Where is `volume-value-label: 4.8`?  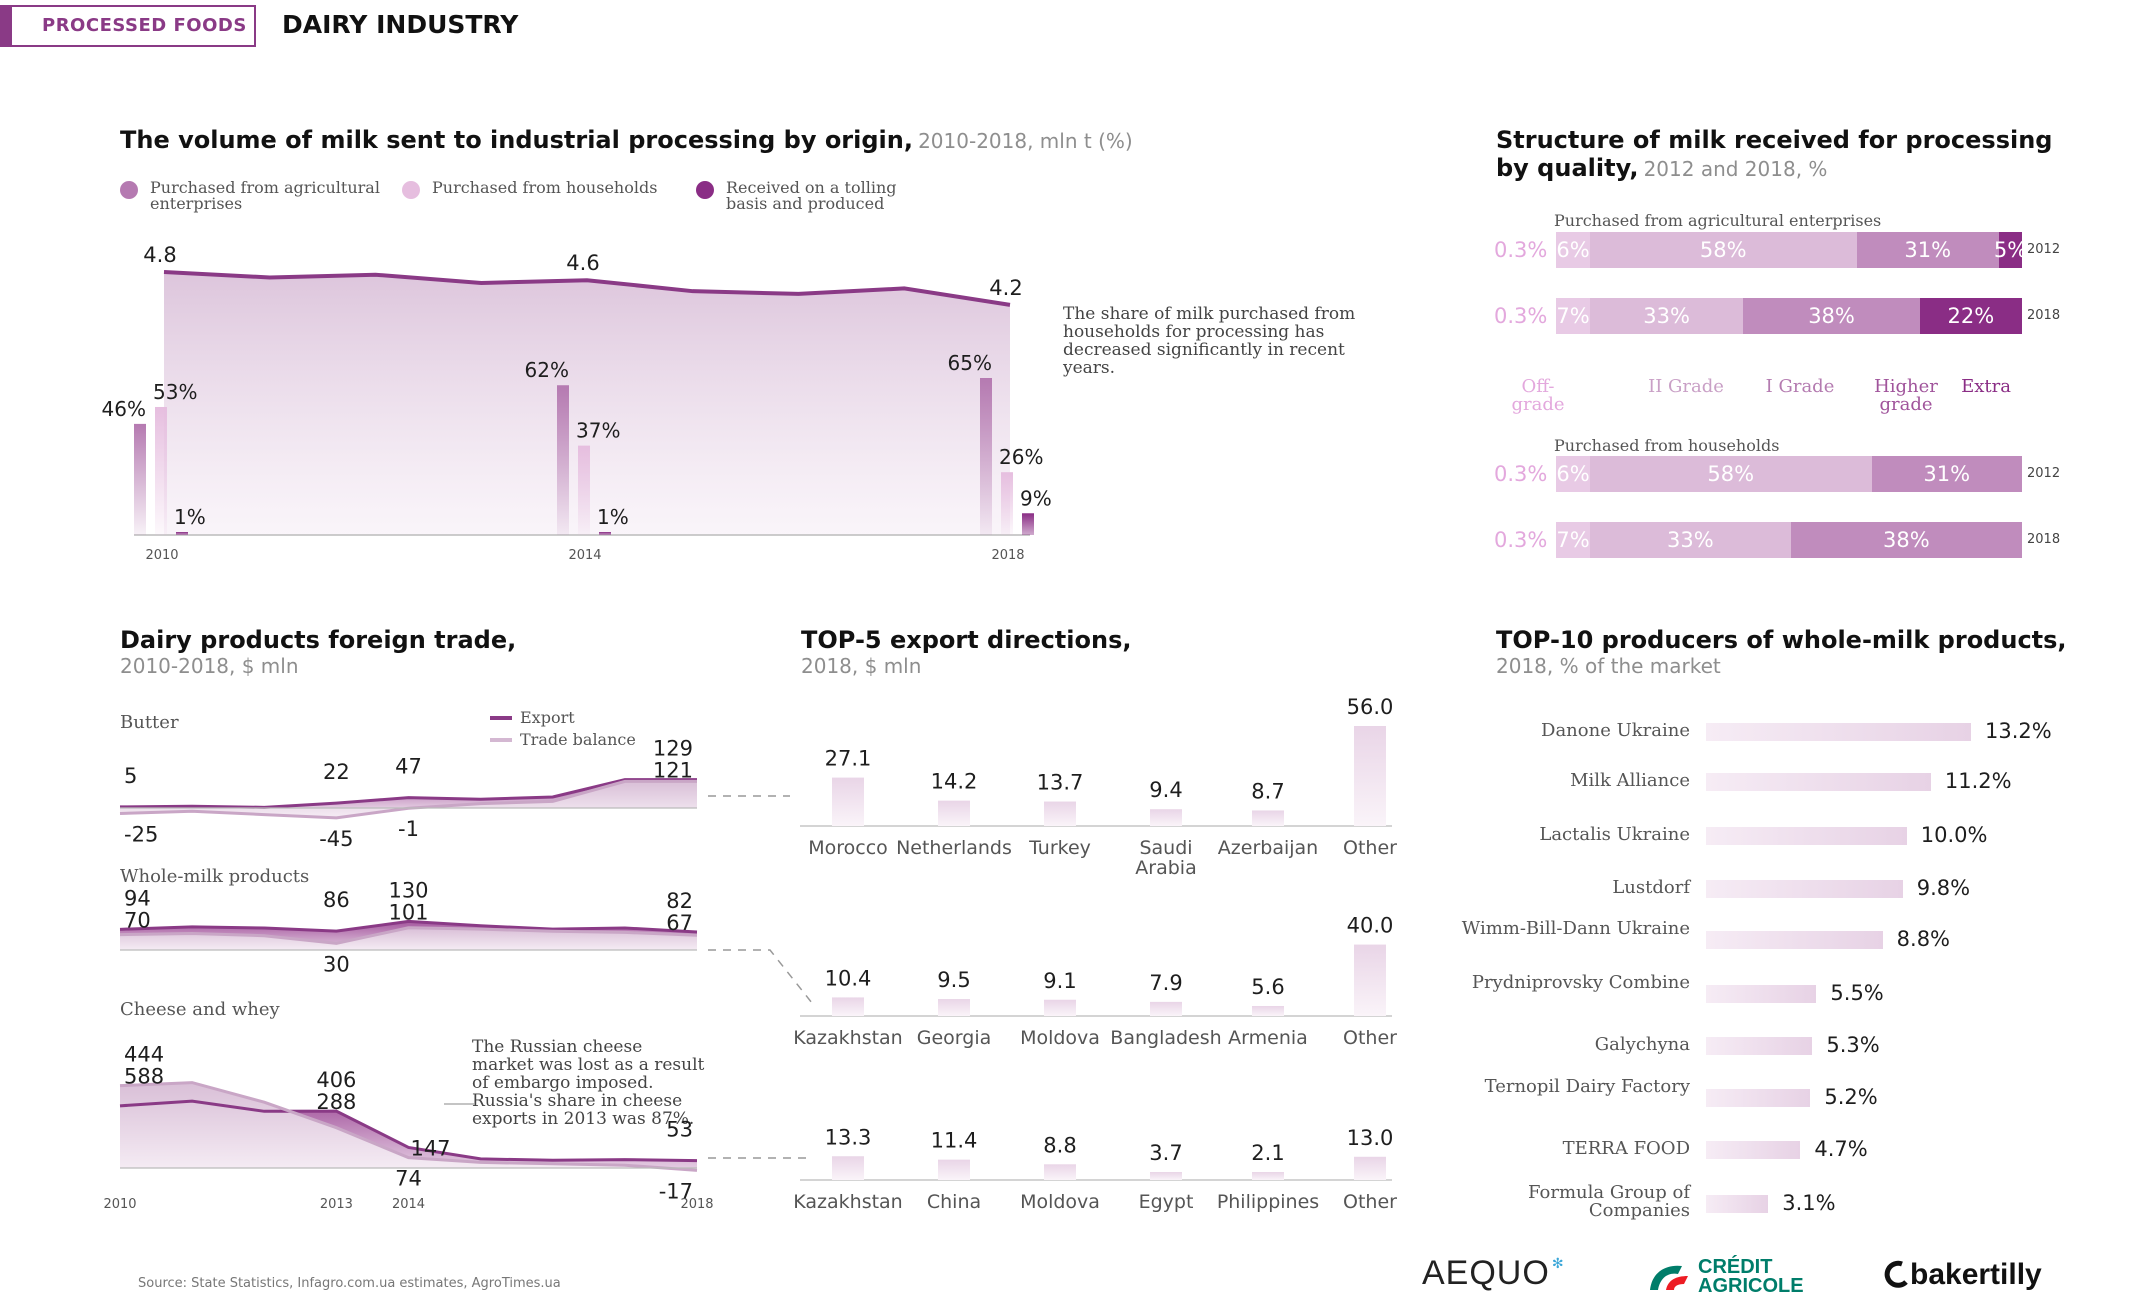 volume-value-label: 4.8 is located at coordinates (159, 255).